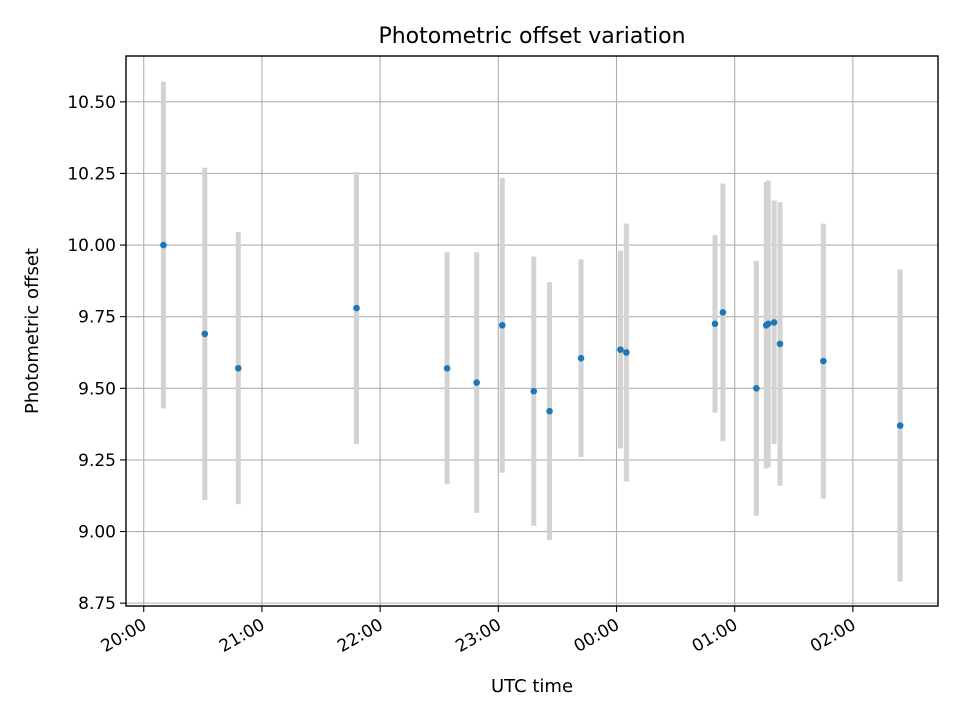  What do you see at coordinates (91, 246) in the screenshot?
I see `y-tick-label: 10.00` at bounding box center [91, 246].